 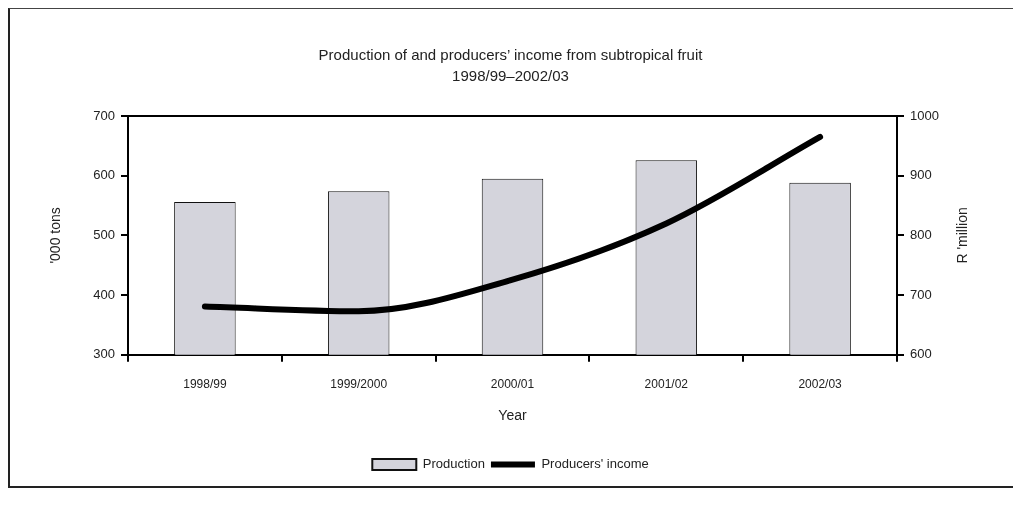 What do you see at coordinates (511, 55) in the screenshot?
I see `chart-title: Production of and producers’ income from subtropical fruit` at bounding box center [511, 55].